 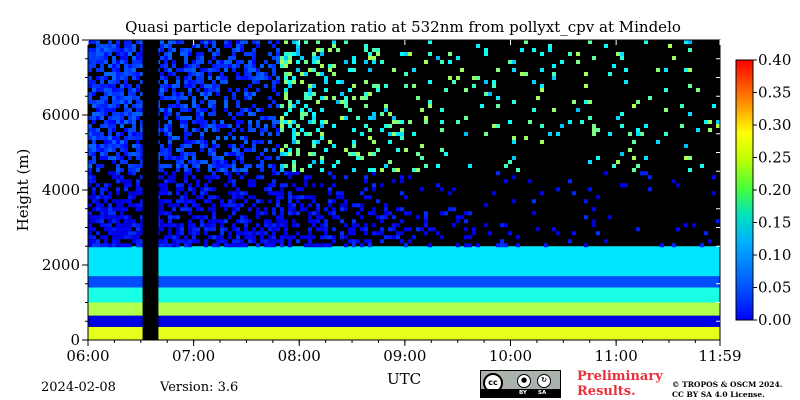 What do you see at coordinates (718, 394) in the screenshot?
I see `copyright-line2: CC BY SA 4.0 License.` at bounding box center [718, 394].